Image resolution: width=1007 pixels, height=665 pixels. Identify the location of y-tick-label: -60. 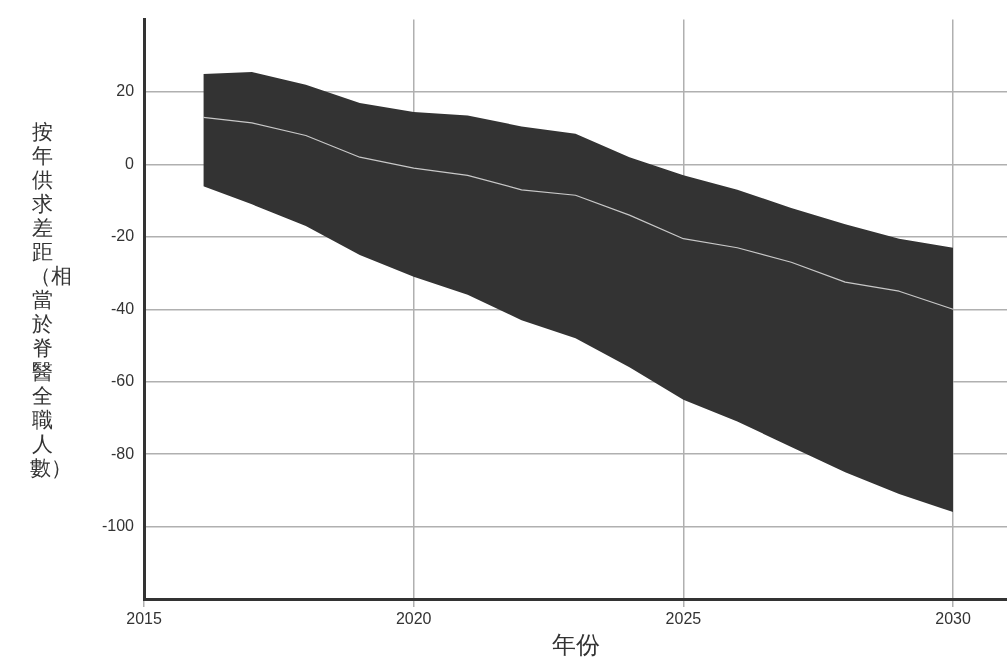
(122, 381).